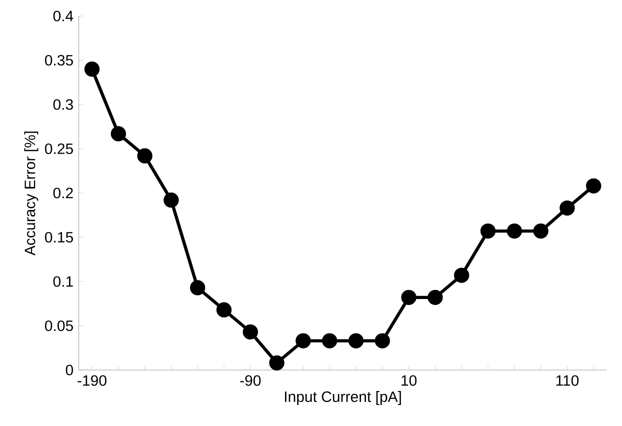 This screenshot has height=426, width=622. Describe the element at coordinates (59, 148) in the screenshot. I see `y-tick-label: 0.25` at that location.